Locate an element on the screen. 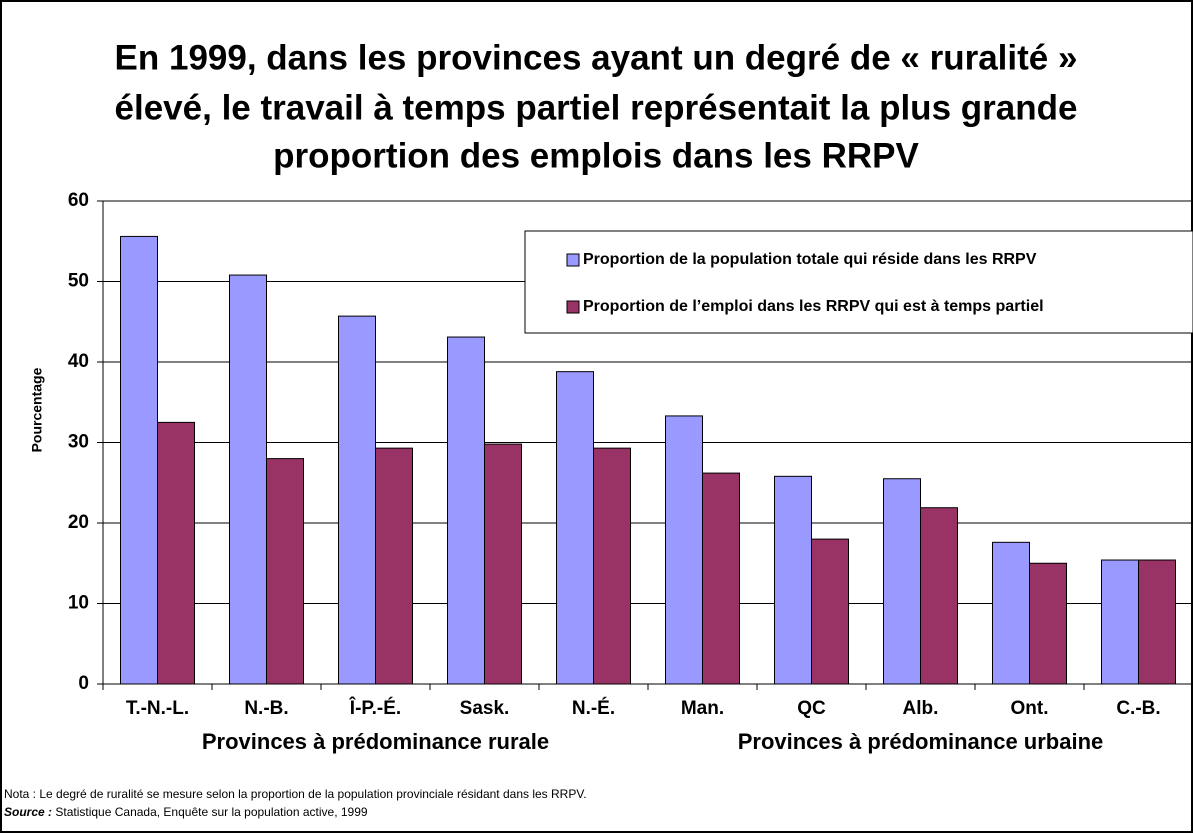 The height and width of the screenshot is (833, 1193). y-tick-label: 60 is located at coordinates (78, 200).